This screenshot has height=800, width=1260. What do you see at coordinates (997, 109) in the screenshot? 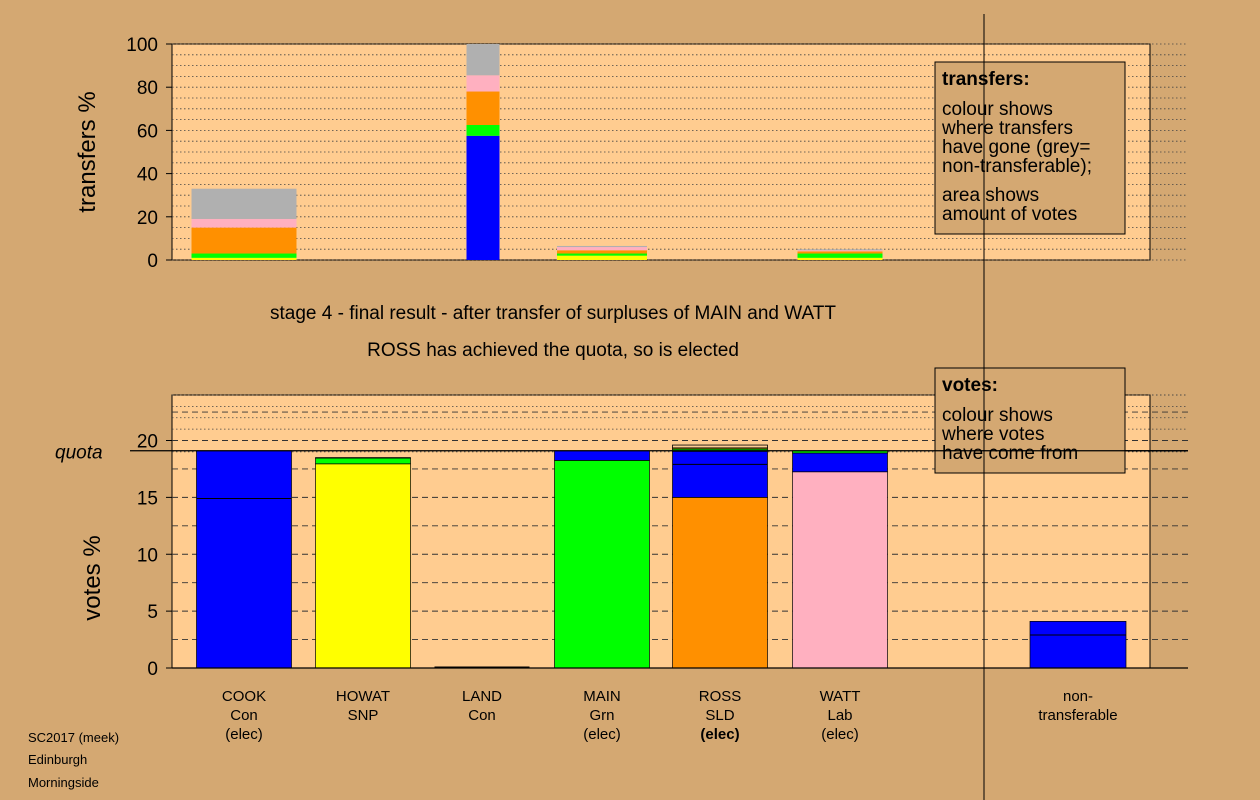
I see `transfers-legend-line: colour shows` at bounding box center [997, 109].